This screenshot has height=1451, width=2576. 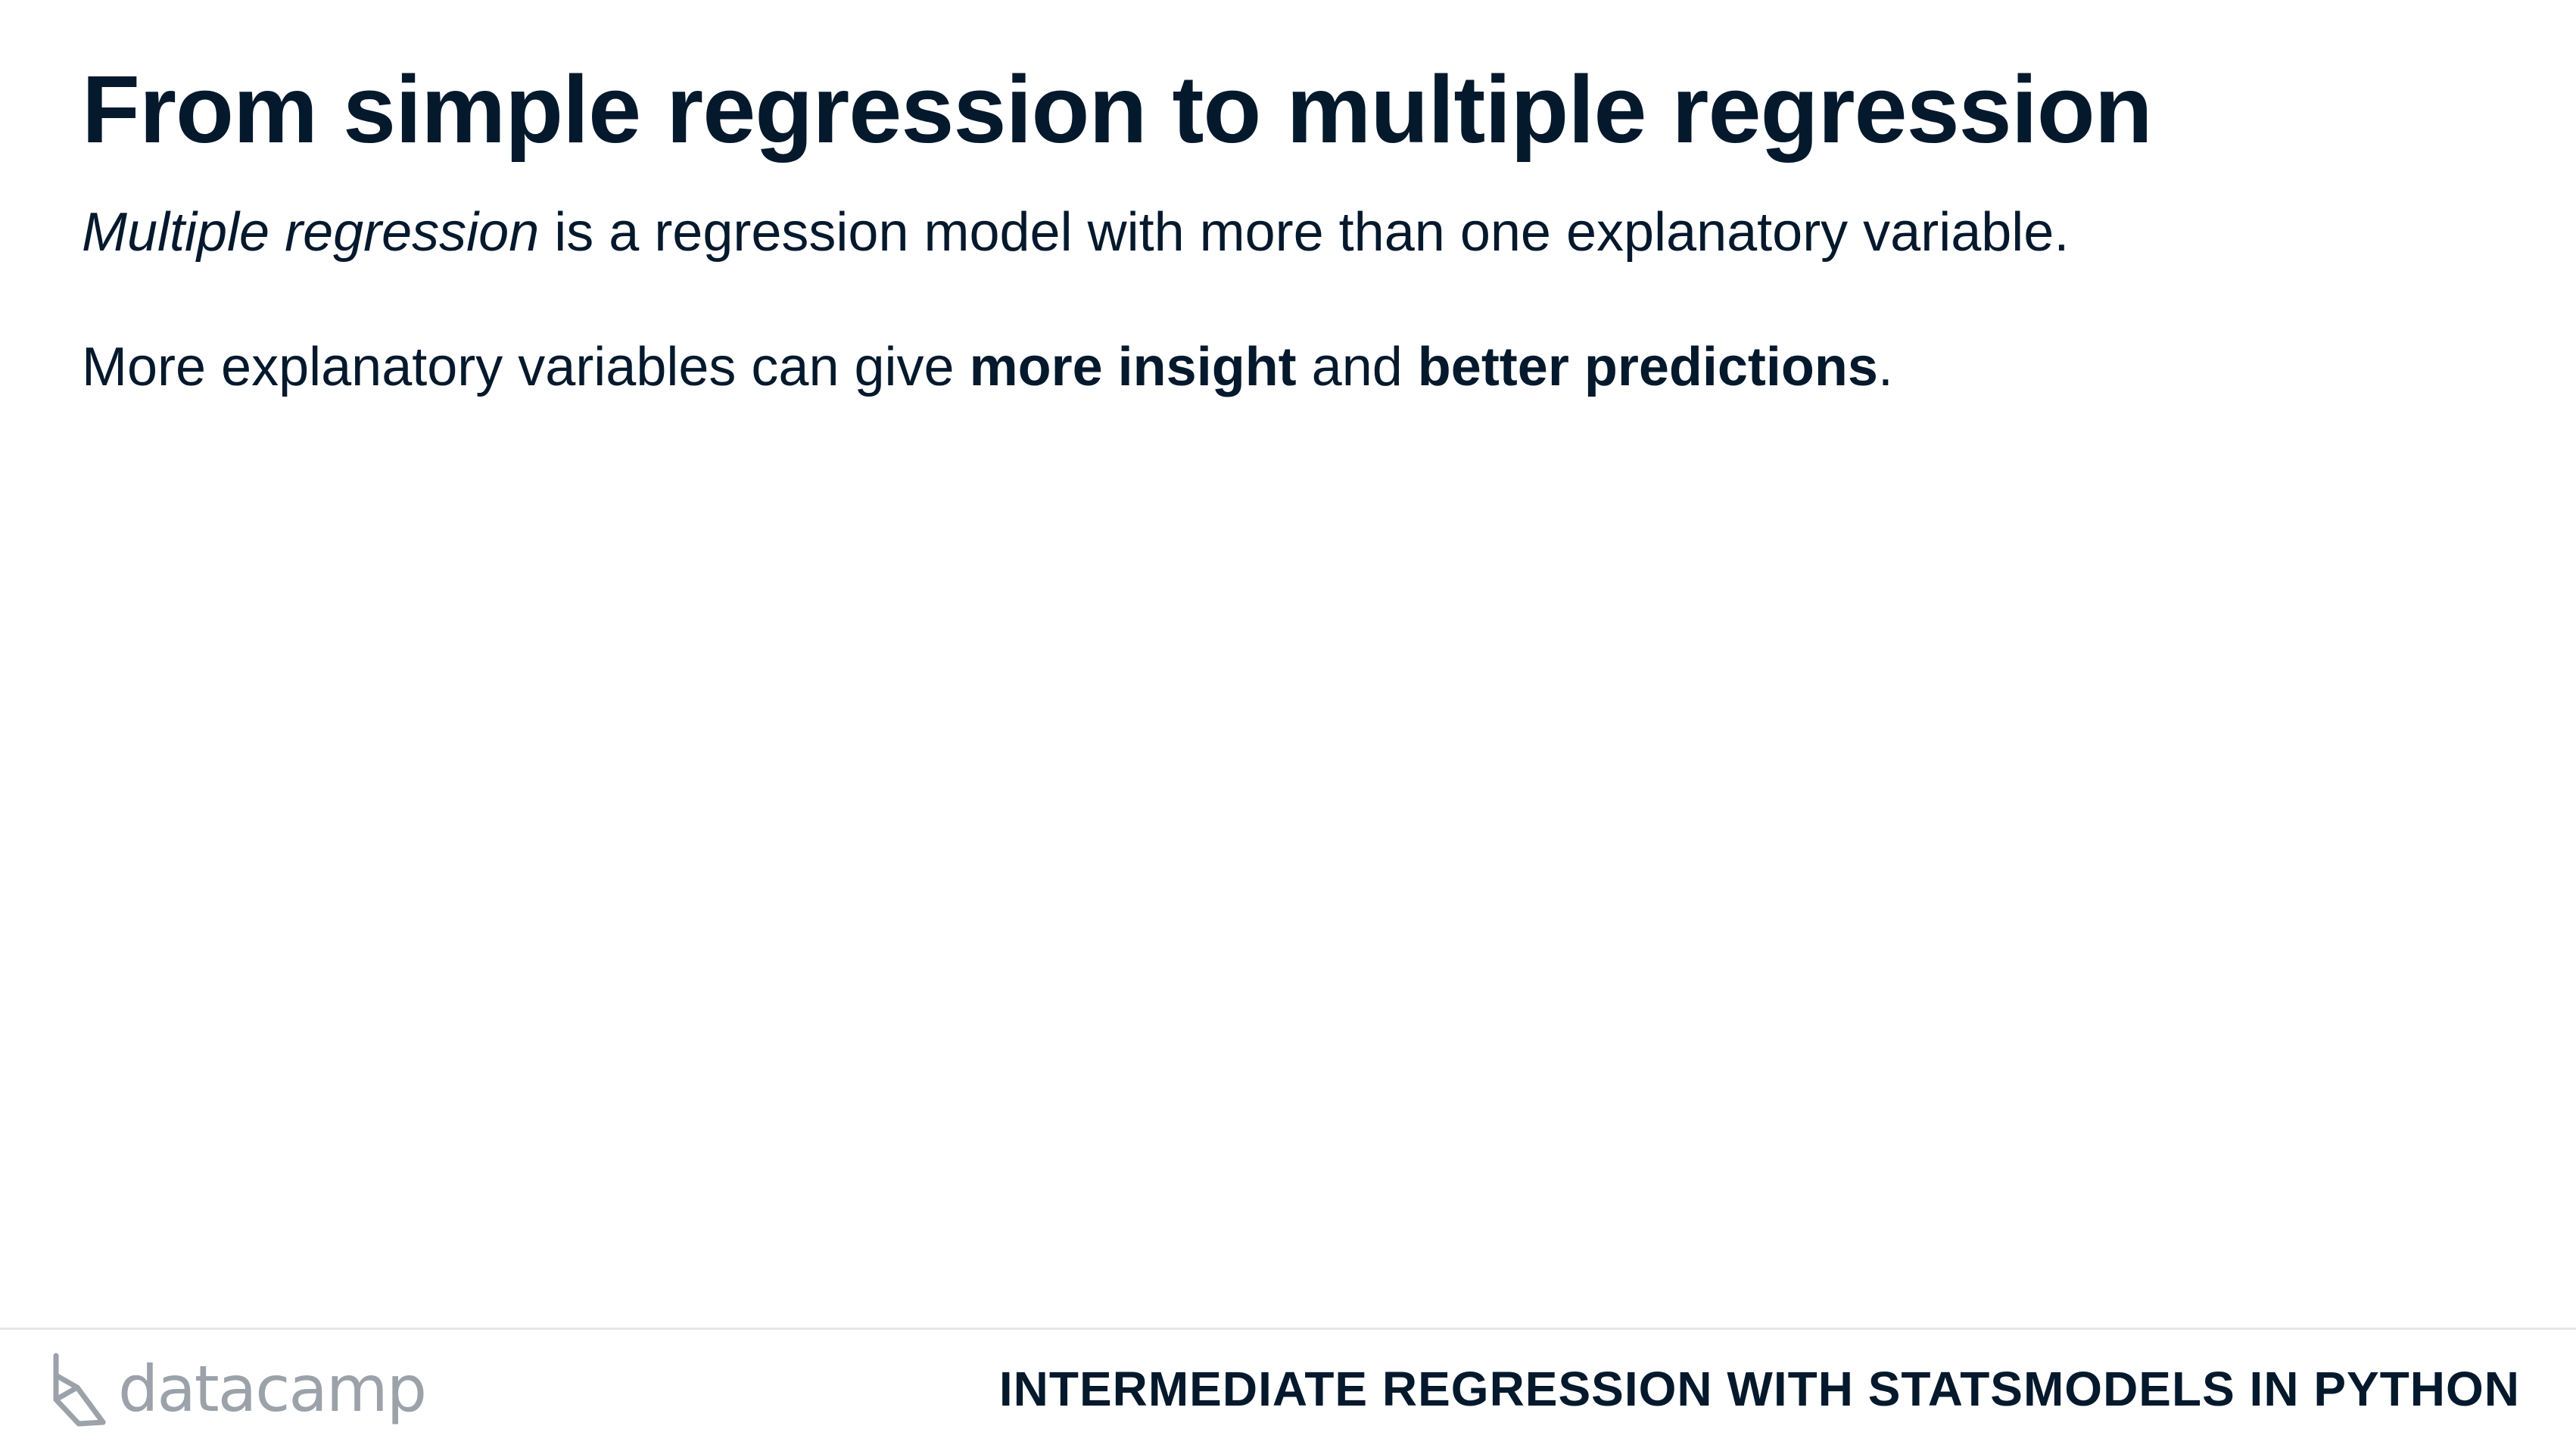 What do you see at coordinates (1885, 367) in the screenshot?
I see `benefit-end-text: .` at bounding box center [1885, 367].